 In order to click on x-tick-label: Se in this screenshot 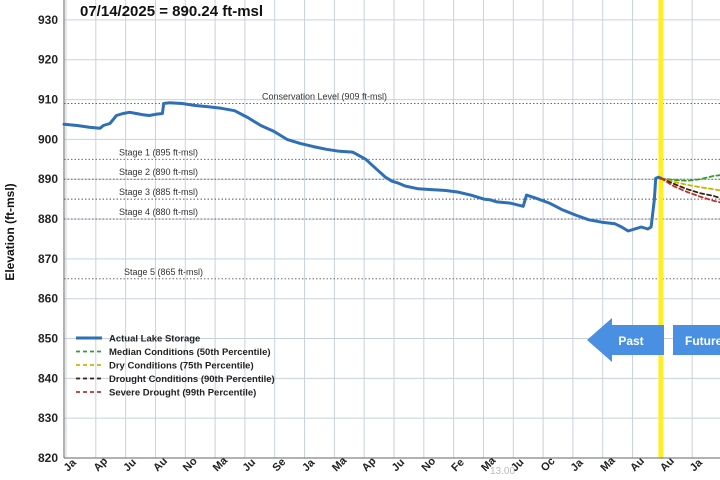, I will do `click(279, 465)`.